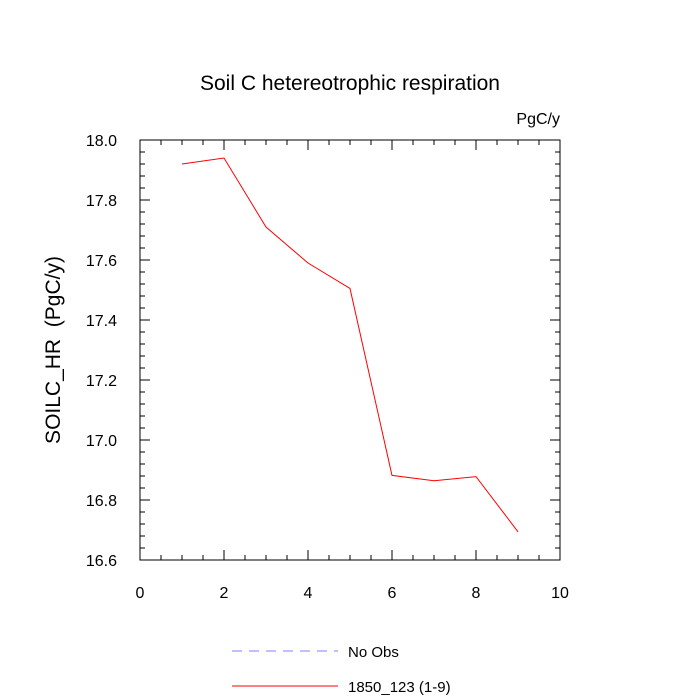  Describe the element at coordinates (140, 593) in the screenshot. I see `x-tick-label: 0` at that location.